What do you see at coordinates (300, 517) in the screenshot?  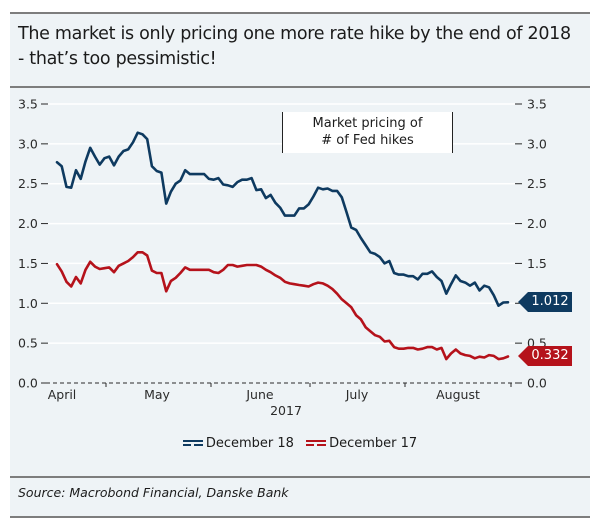 I see `bottom-rule` at bounding box center [300, 517].